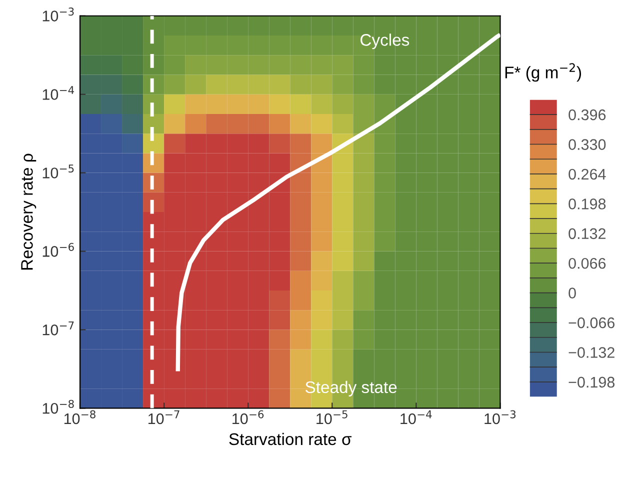  What do you see at coordinates (587, 234) in the screenshot?
I see `color-bar-label: 0.132` at bounding box center [587, 234].